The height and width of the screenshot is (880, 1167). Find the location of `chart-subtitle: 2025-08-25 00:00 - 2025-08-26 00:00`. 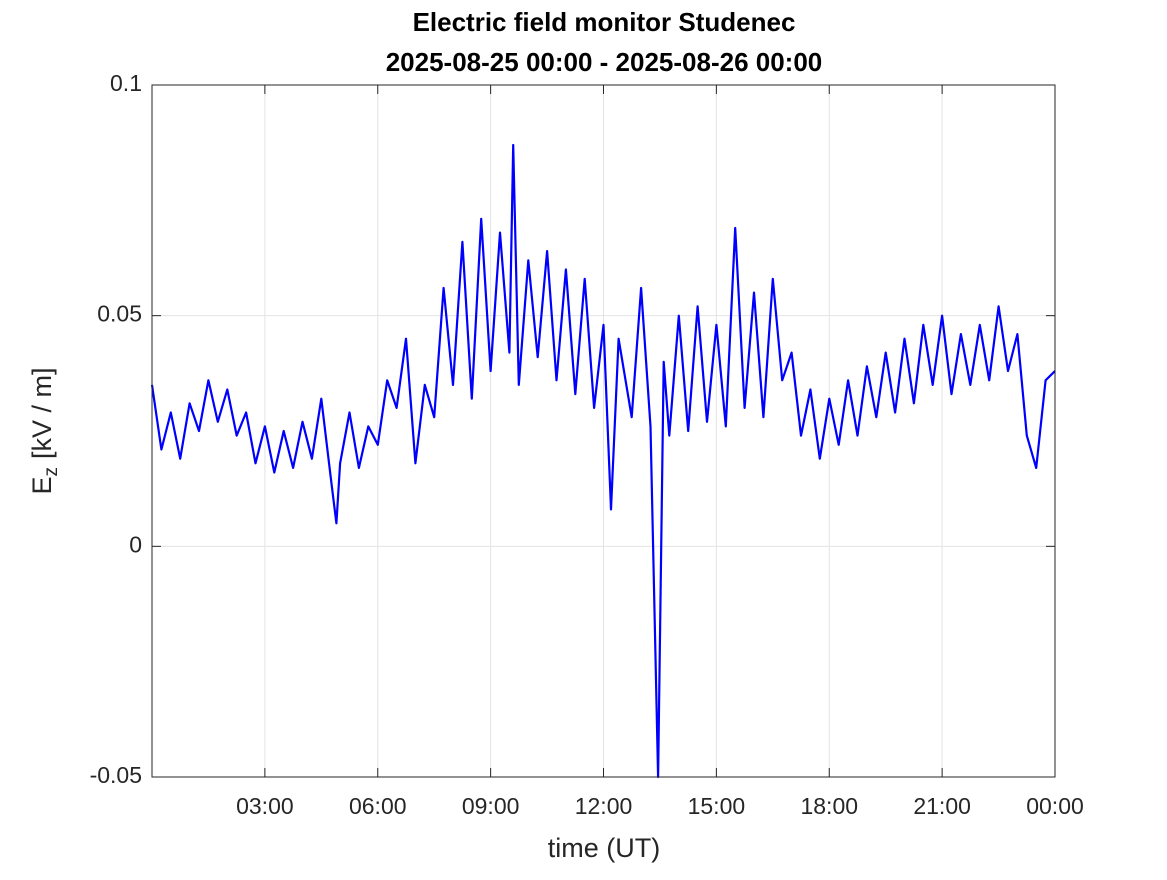

chart-subtitle: 2025-08-25 00:00 - 2025-08-26 00:00 is located at coordinates (604, 62).